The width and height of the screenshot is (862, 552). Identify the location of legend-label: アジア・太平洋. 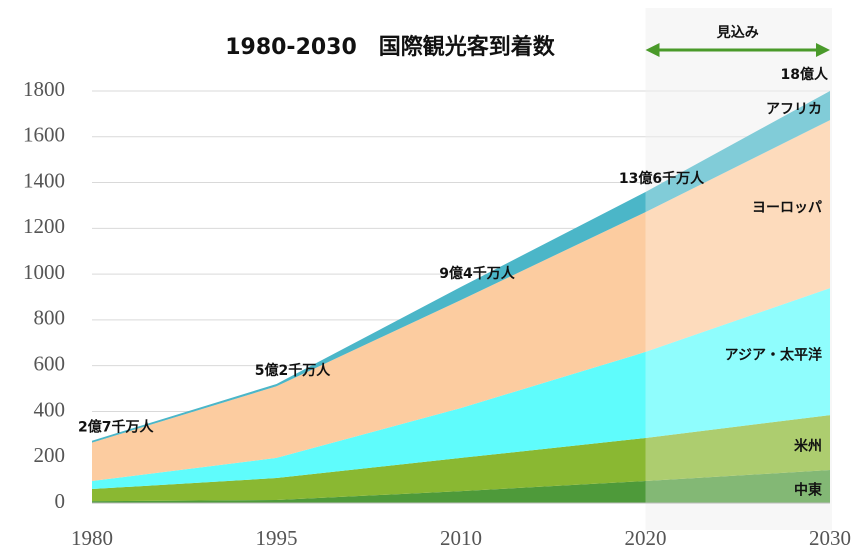
(773, 355).